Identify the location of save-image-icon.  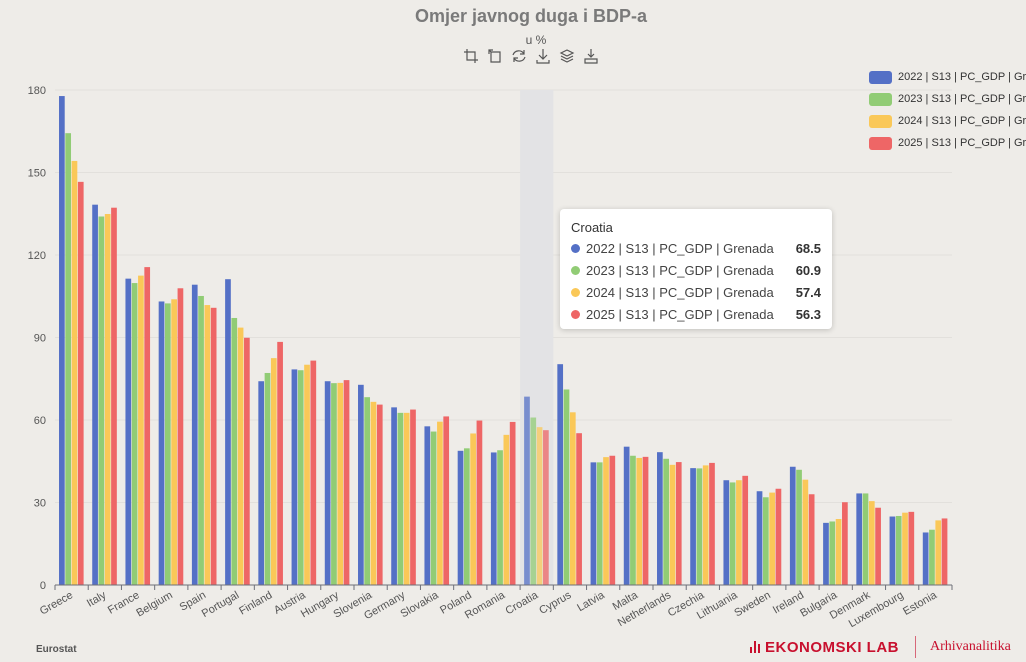
(591, 56).